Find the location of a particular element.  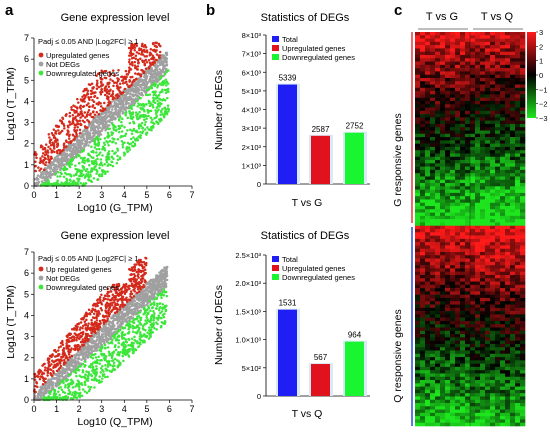

scatter-g-xlabel: Log10 (G_TPM) is located at coordinates (114, 208).